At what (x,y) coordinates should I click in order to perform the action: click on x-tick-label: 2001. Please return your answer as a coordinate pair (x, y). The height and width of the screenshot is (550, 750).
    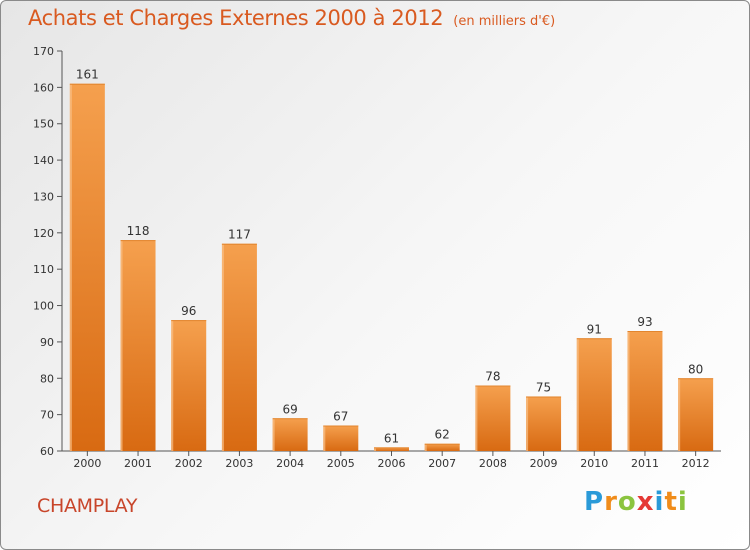
    Looking at the image, I should click on (138, 463).